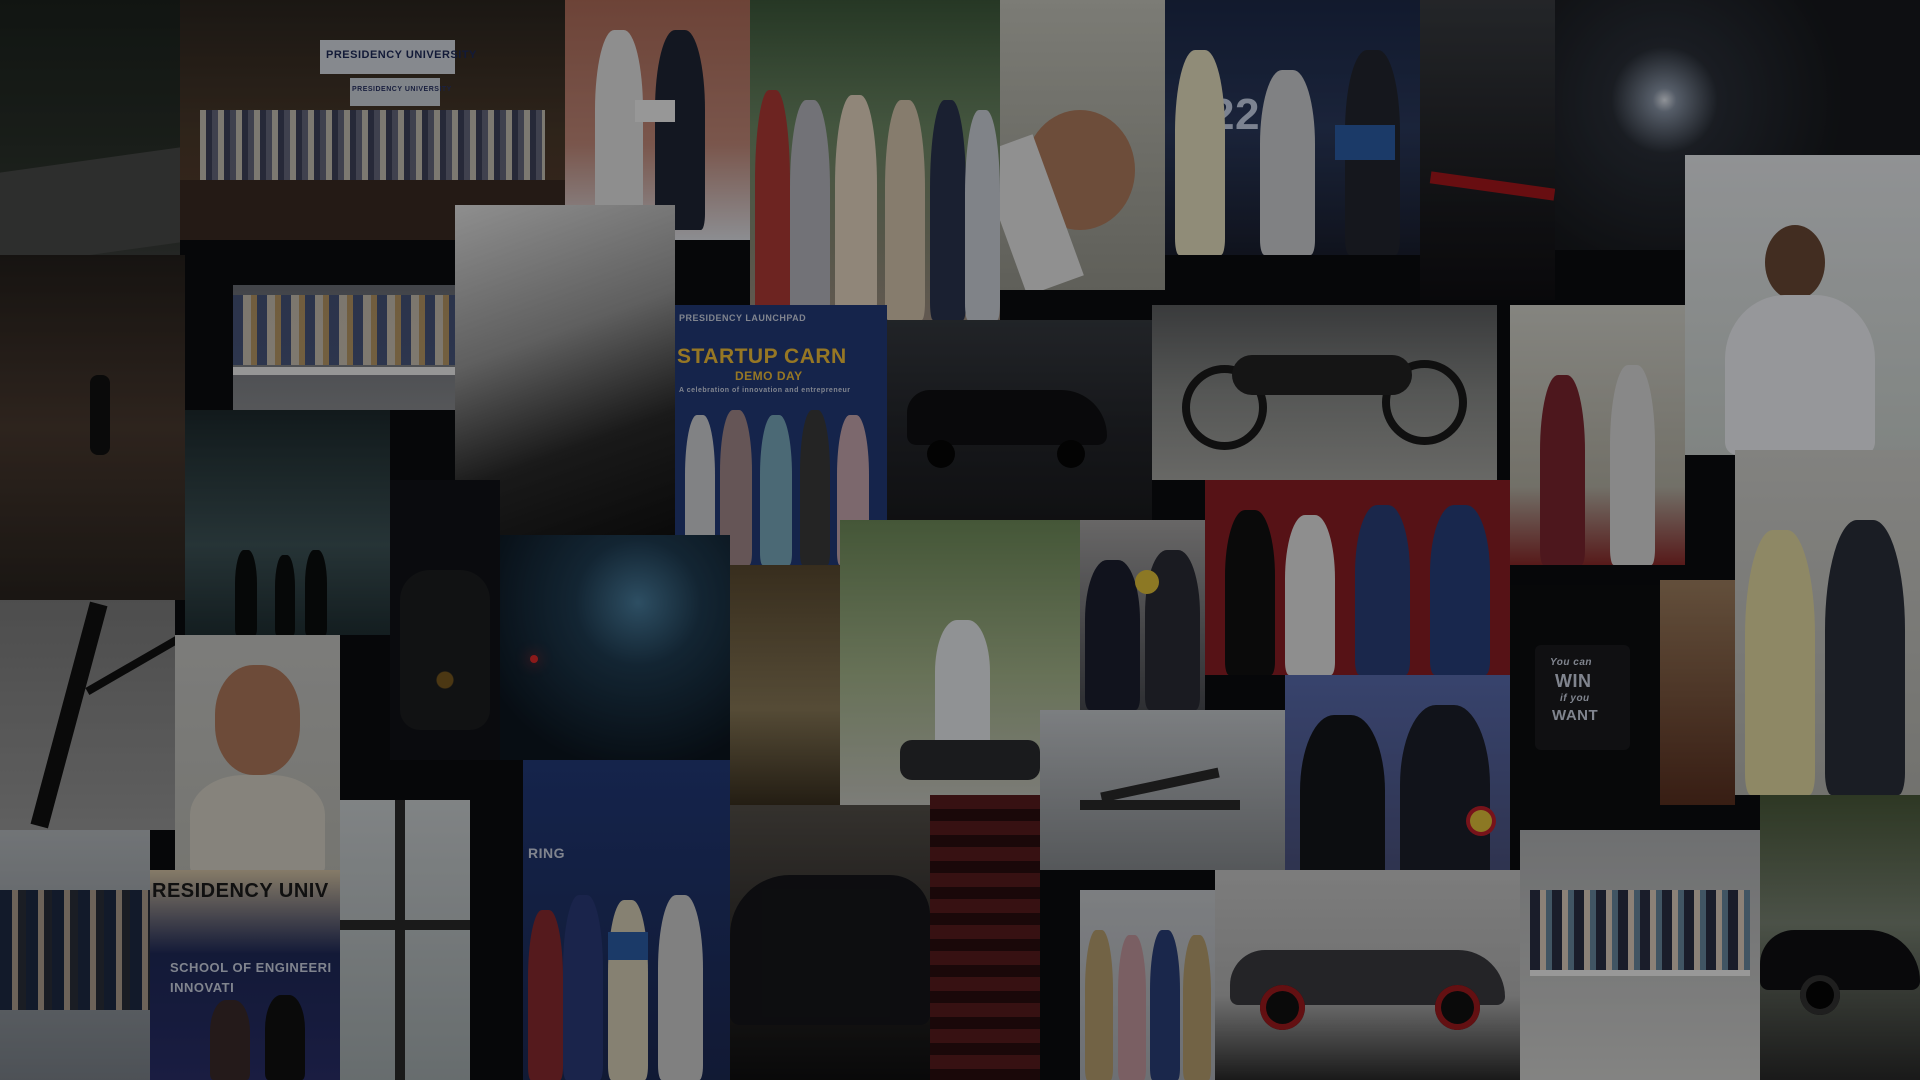 Image resolution: width=1920 pixels, height=1080 pixels. What do you see at coordinates (1585, 707) in the screenshot?
I see `photo-mug: You can WIN if you WANT` at bounding box center [1585, 707].